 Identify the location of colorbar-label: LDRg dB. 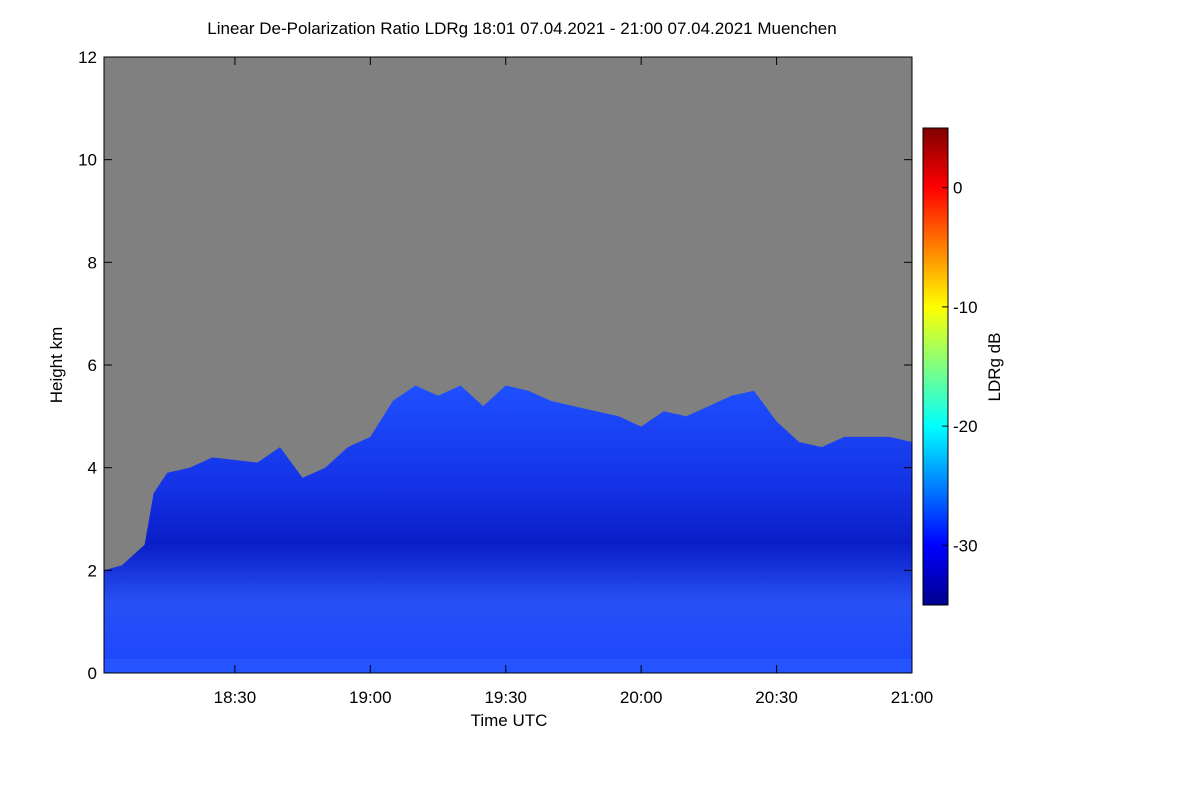
(994, 367).